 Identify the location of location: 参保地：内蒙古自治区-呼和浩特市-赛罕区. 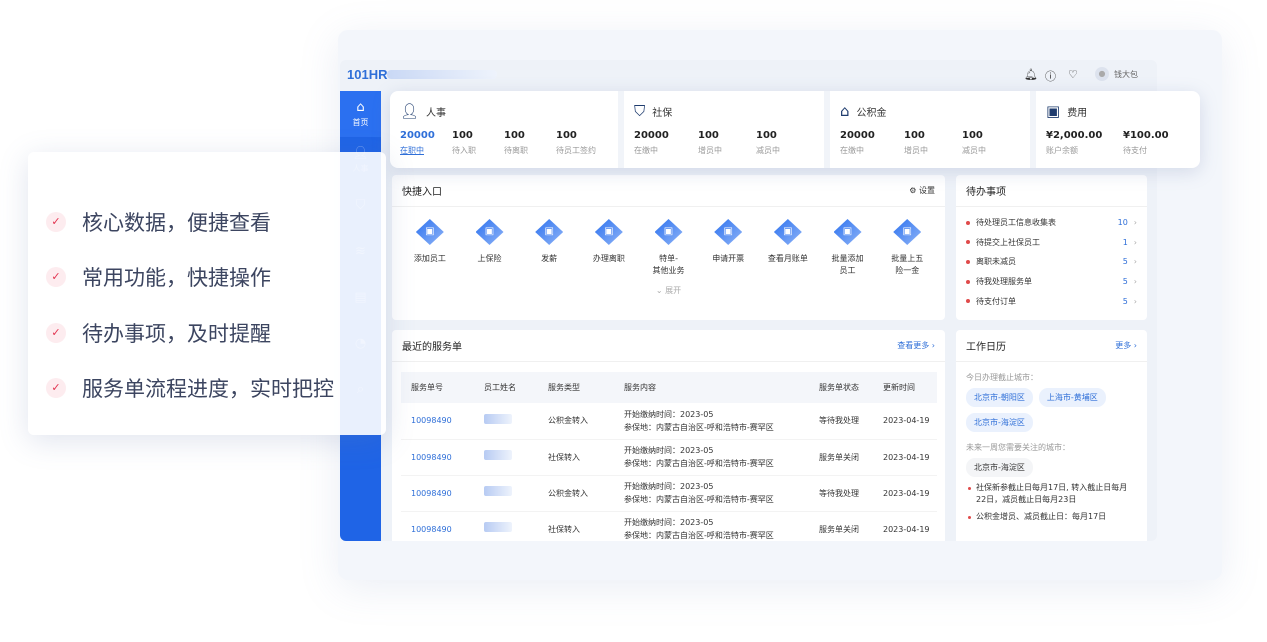
(699, 535).